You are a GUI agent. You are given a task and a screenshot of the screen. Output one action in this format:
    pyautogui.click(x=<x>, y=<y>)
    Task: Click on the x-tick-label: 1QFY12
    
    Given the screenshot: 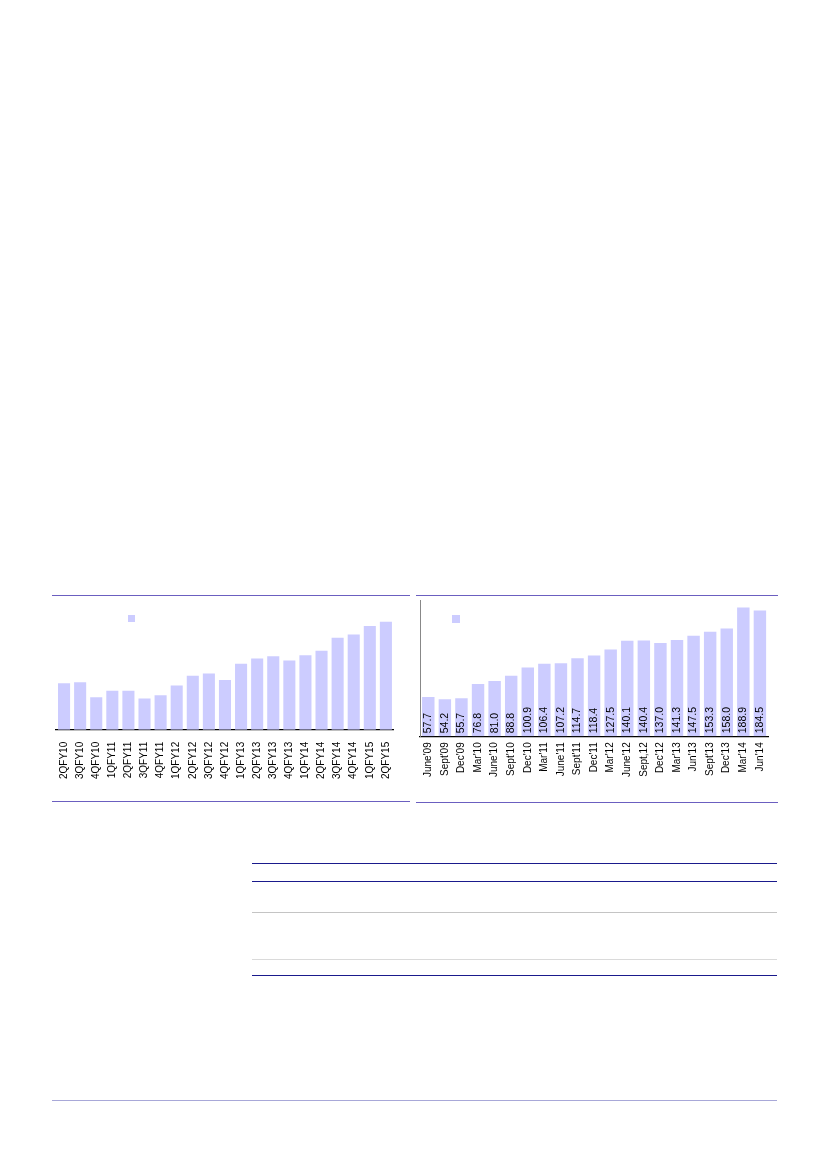 What is the action you would take?
    pyautogui.click(x=176, y=760)
    